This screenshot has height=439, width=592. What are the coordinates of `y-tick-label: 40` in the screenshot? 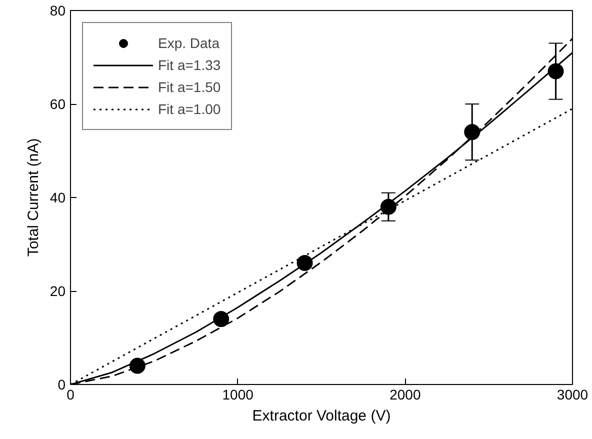 It's located at (58, 198).